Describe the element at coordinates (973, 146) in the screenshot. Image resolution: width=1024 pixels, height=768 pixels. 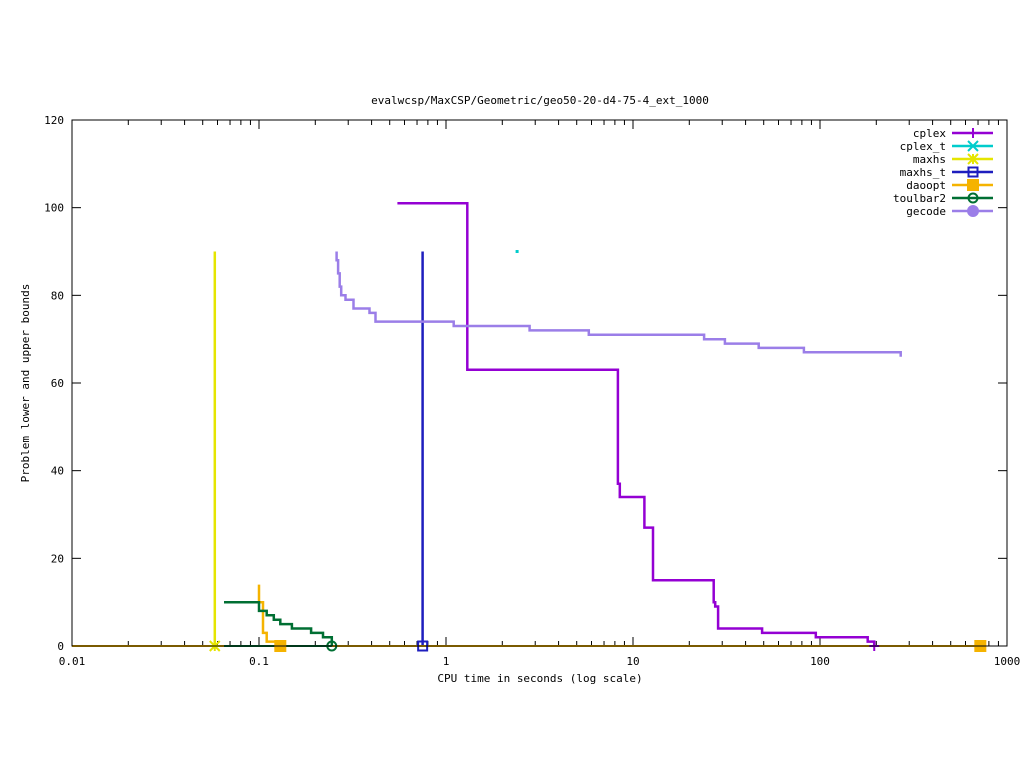
I see `x-marker` at that location.